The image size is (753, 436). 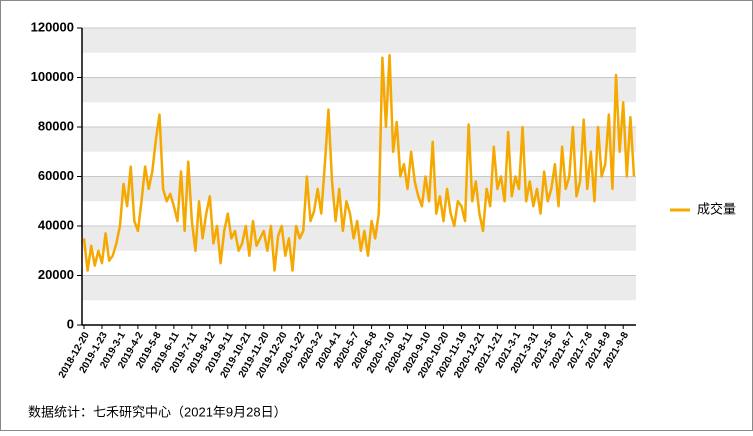 What do you see at coordinates (56, 175) in the screenshot?
I see `y-tick-label: 60000` at bounding box center [56, 175].